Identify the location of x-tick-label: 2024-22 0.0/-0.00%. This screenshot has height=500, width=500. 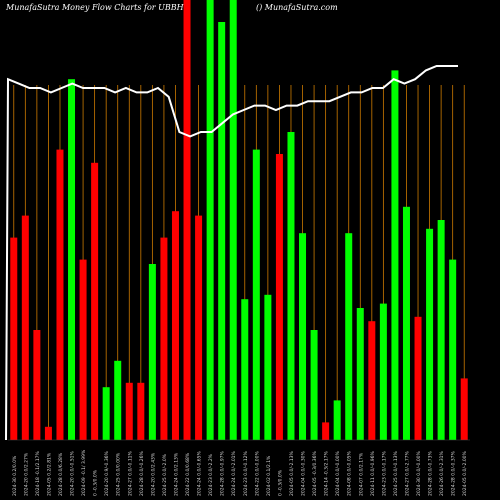
(257, 473).